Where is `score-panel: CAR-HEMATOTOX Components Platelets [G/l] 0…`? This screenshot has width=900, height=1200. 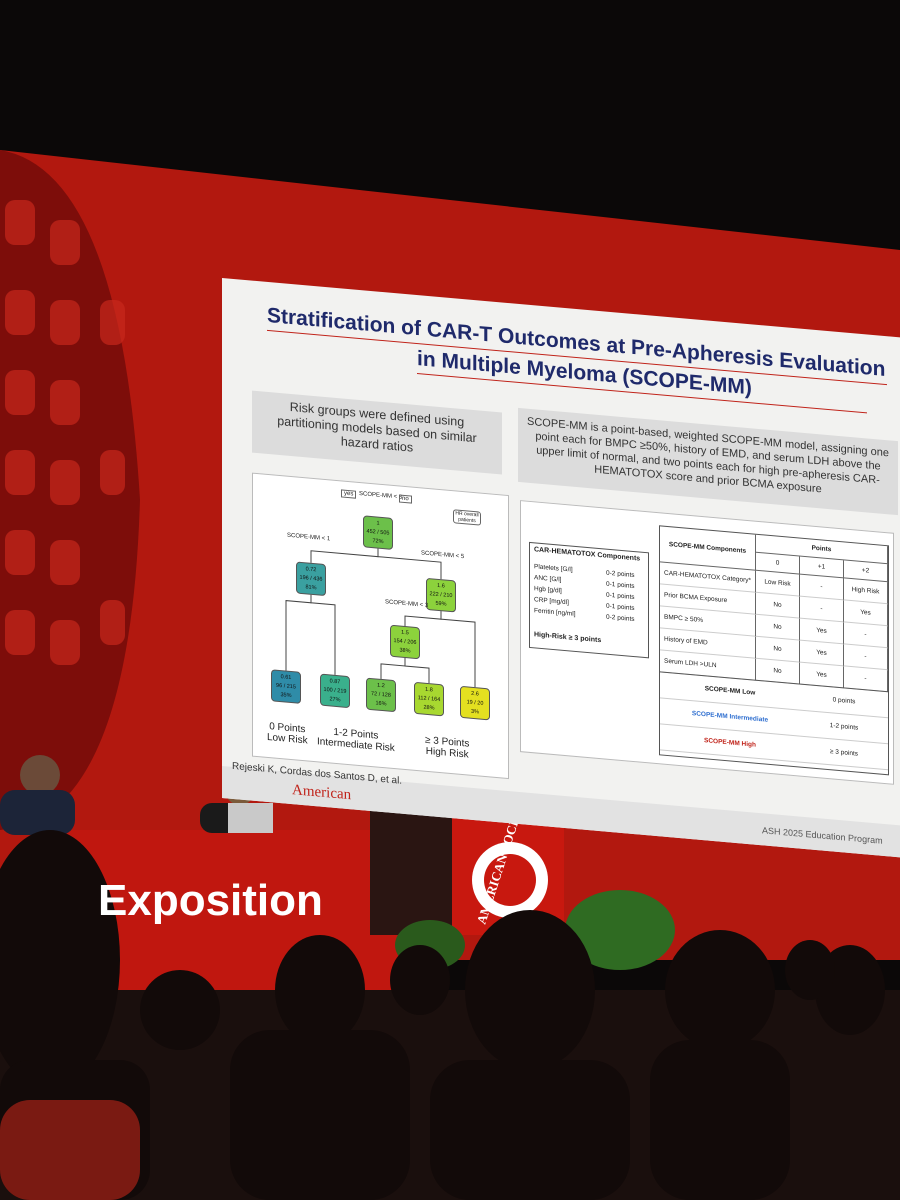
score-panel: CAR-HEMATOTOX Components Platelets [G/l] 0… is located at coordinates (707, 642).